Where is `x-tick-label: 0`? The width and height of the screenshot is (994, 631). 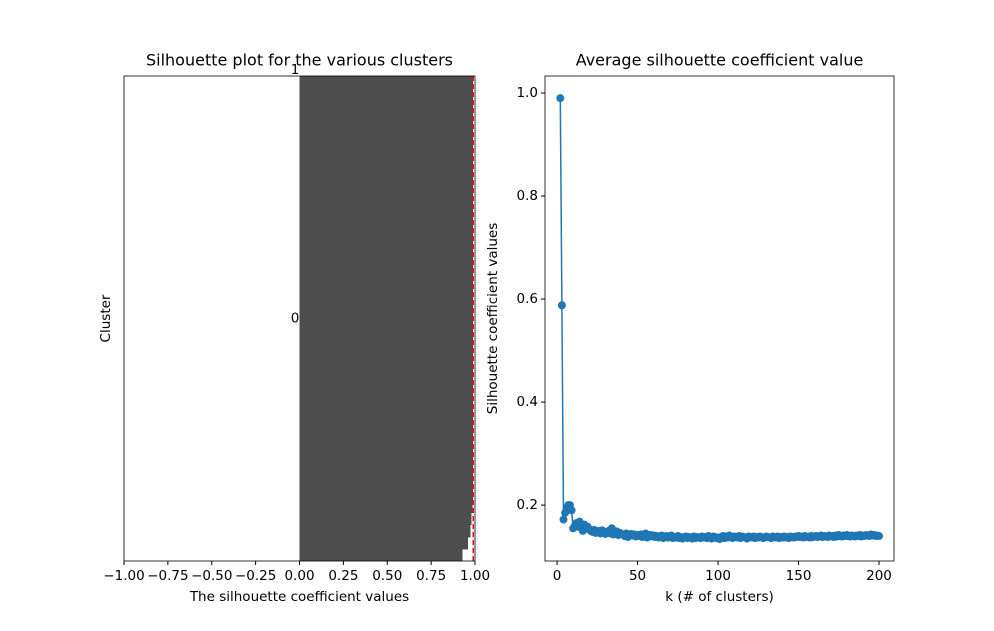 x-tick-label: 0 is located at coordinates (557, 576).